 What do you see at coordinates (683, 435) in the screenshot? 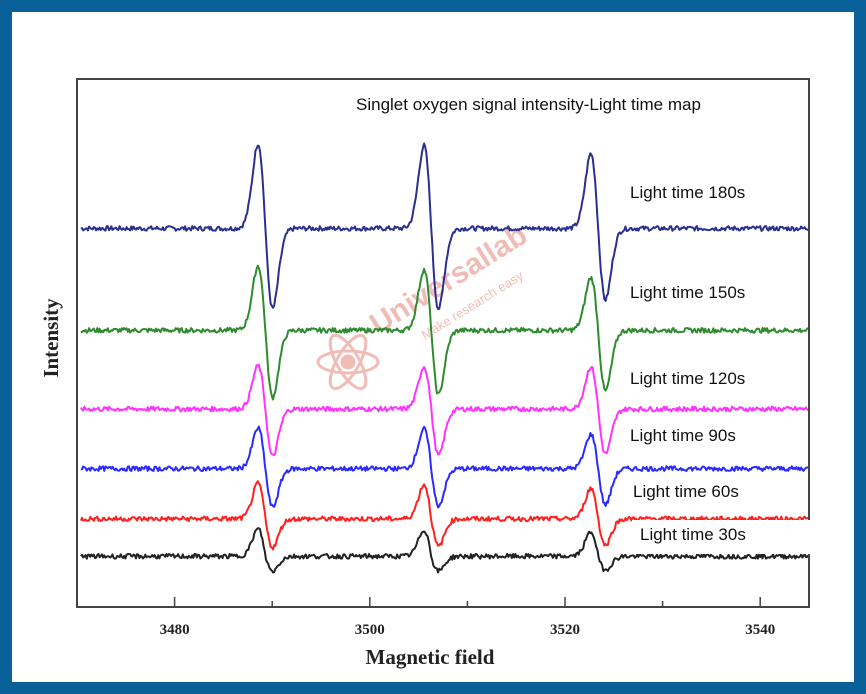
I see `series-label: Light time 90s` at bounding box center [683, 435].